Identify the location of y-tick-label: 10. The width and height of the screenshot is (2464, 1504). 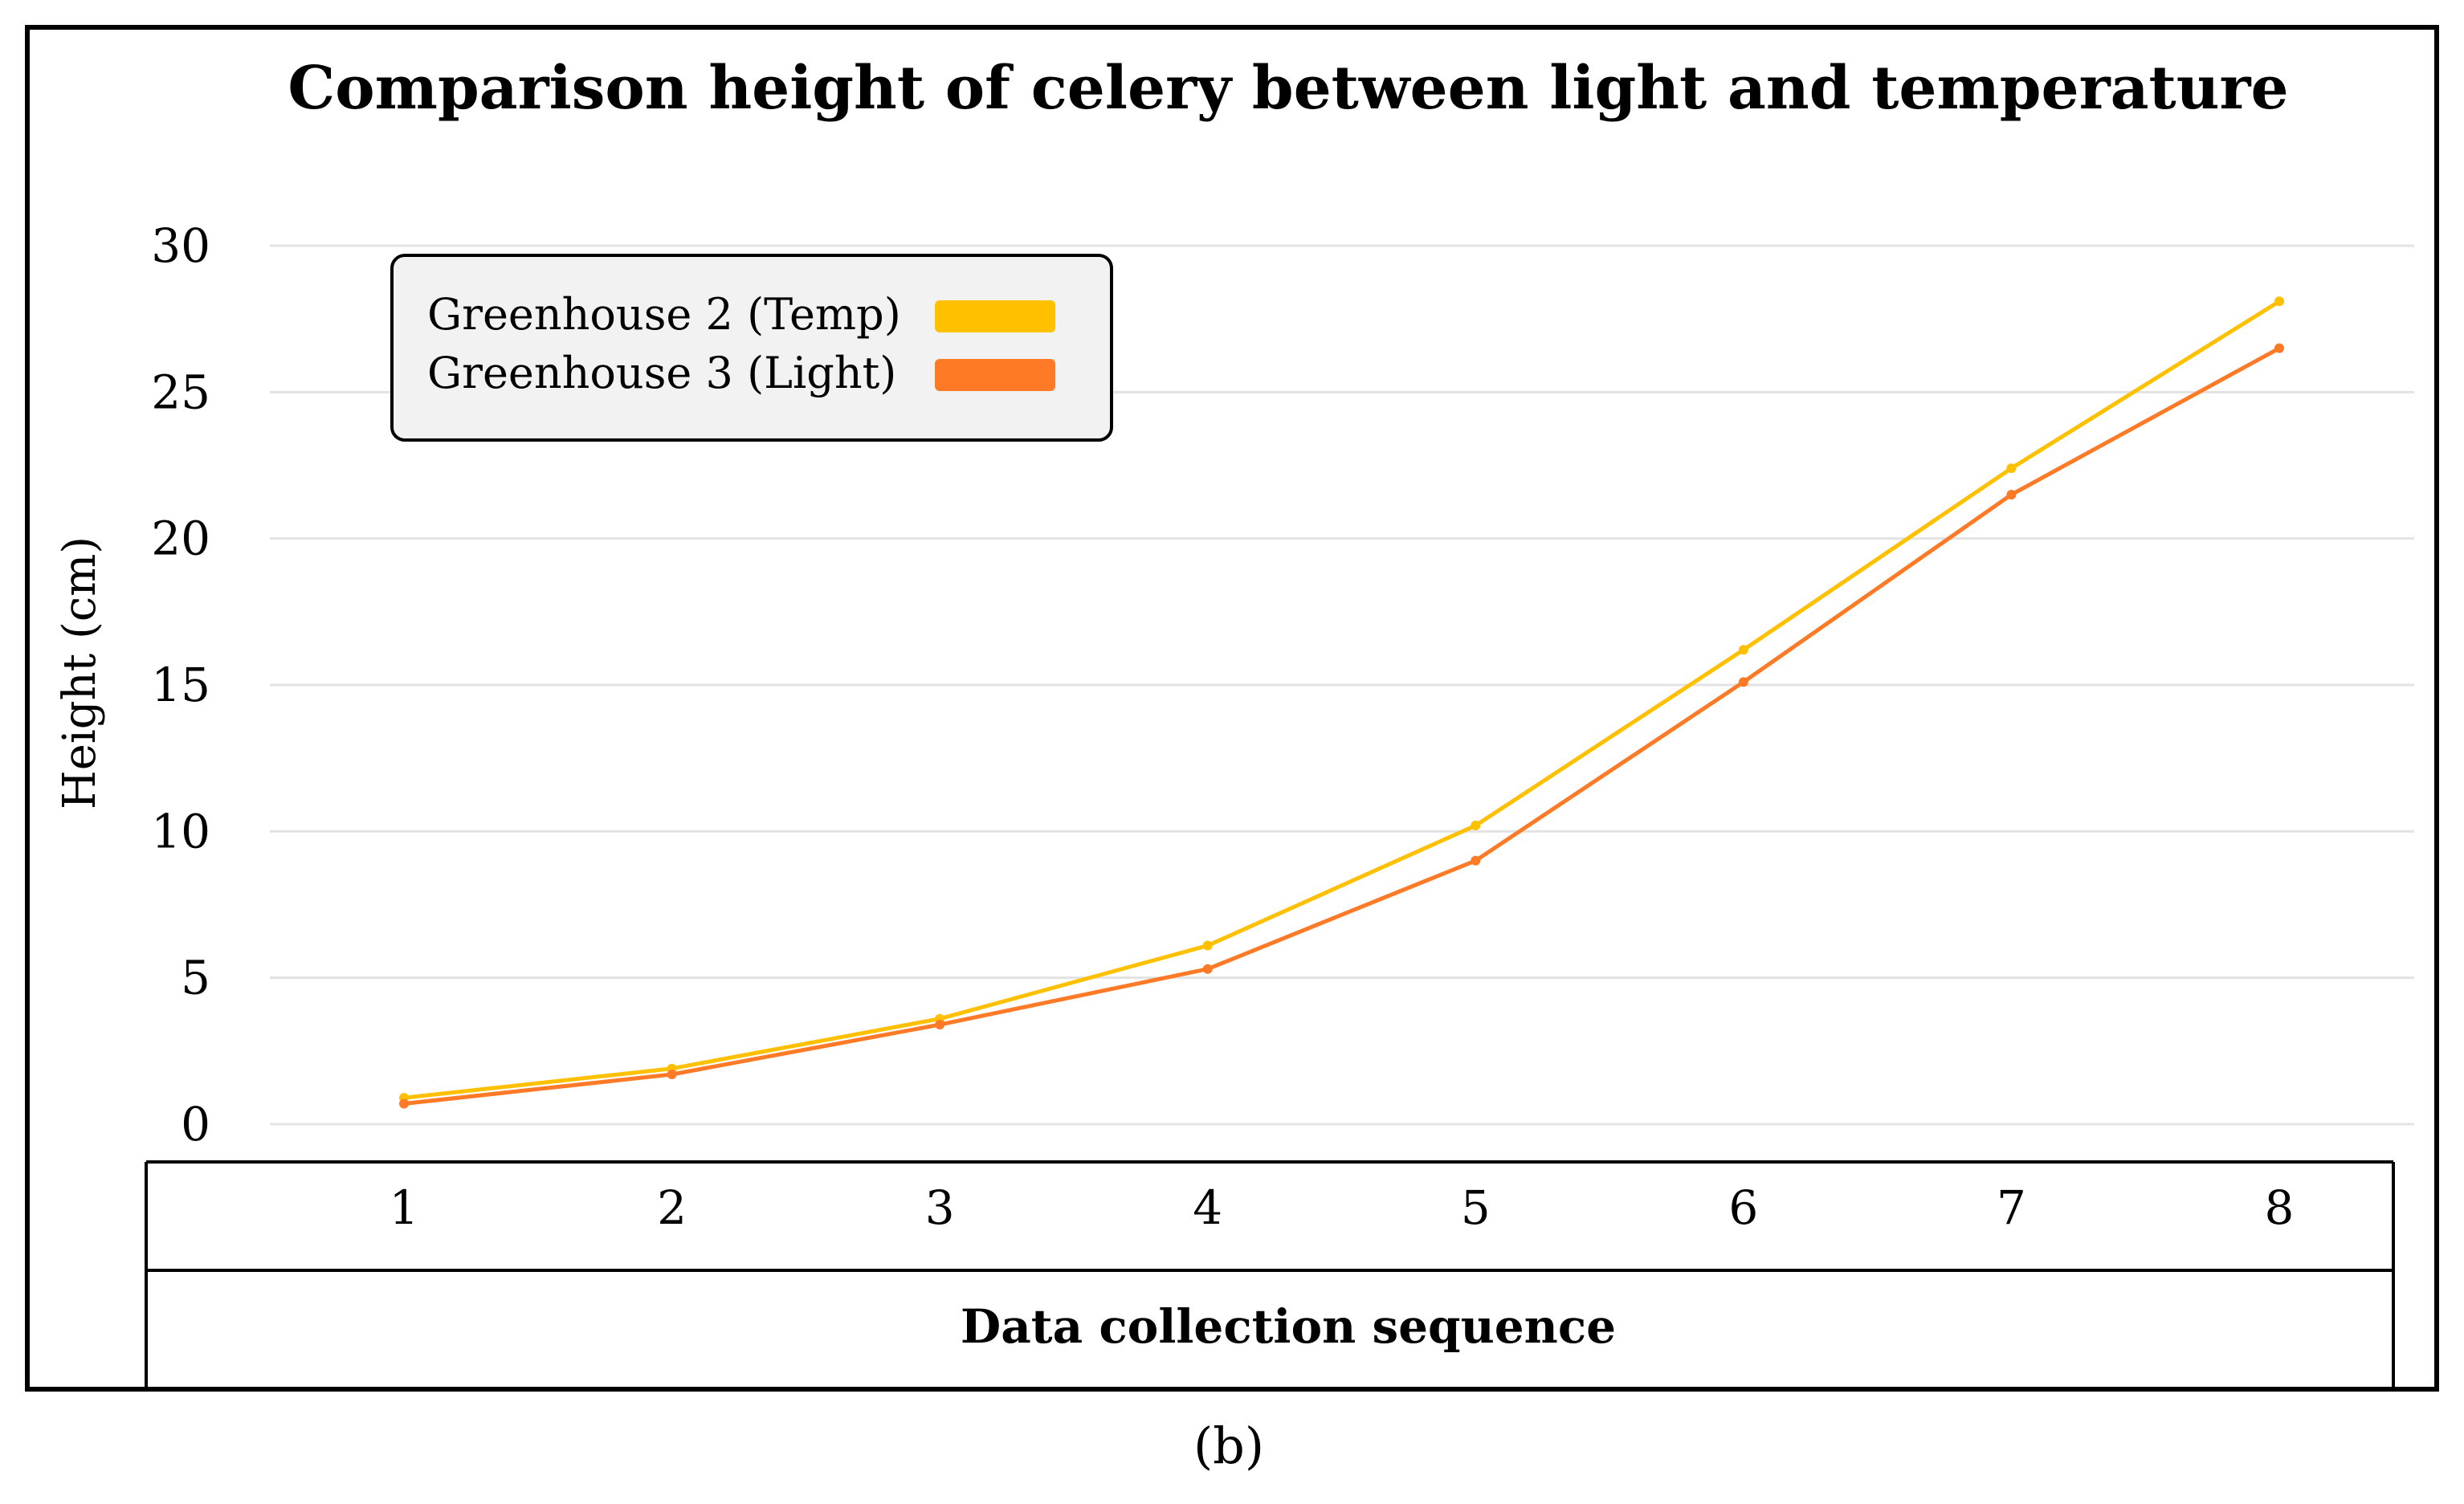
(180, 831).